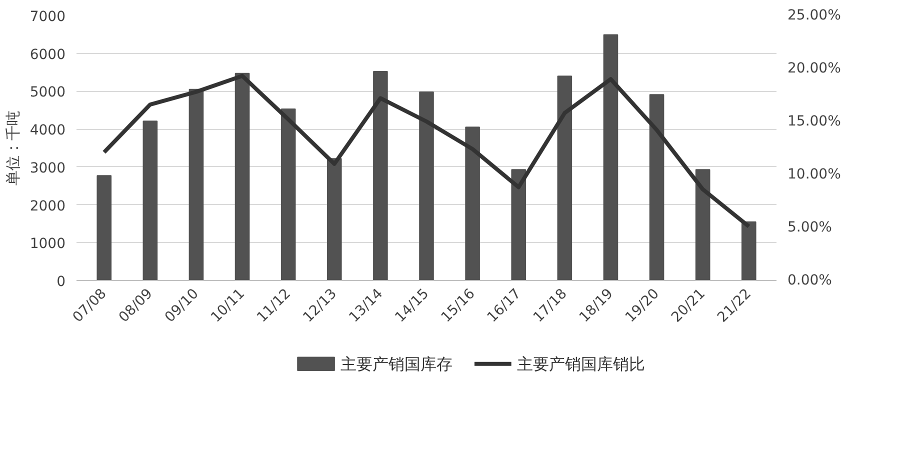 This screenshot has width=900, height=470. What do you see at coordinates (814, 16) in the screenshot?
I see `y2-tick-label: 25.00%` at bounding box center [814, 16].